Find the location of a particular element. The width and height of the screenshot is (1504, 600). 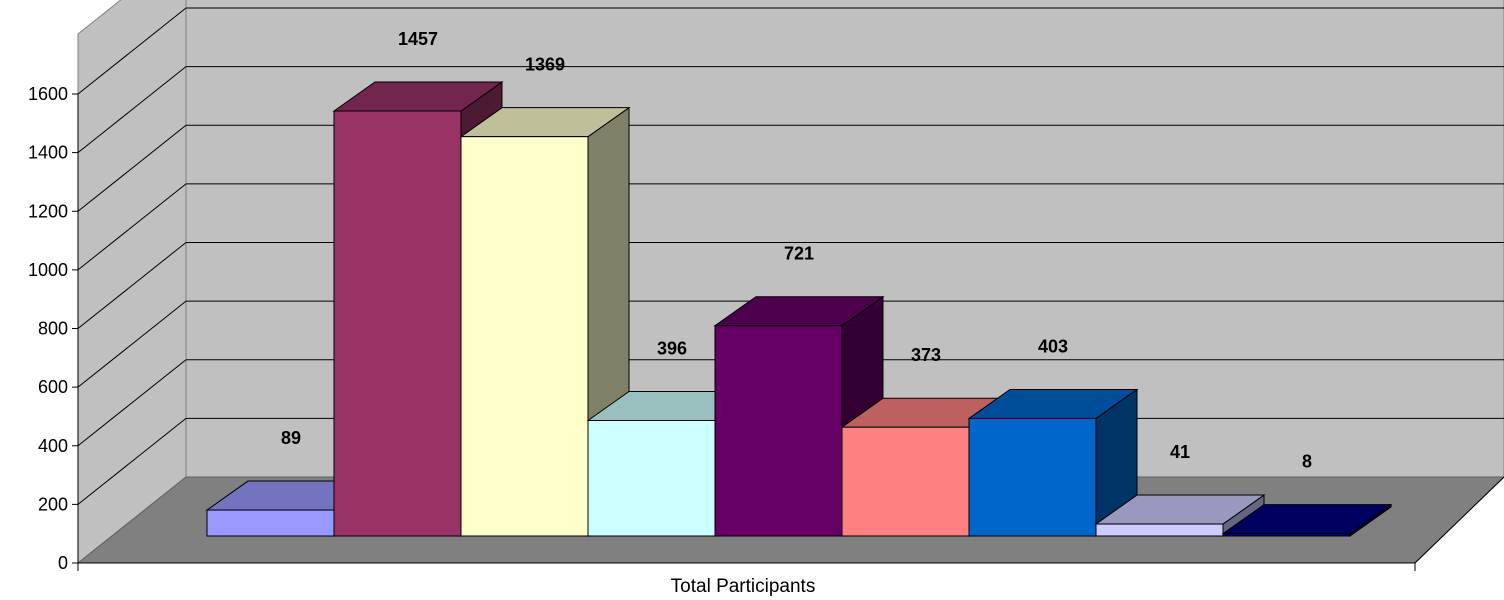

side-wall is located at coordinates (132, 282).